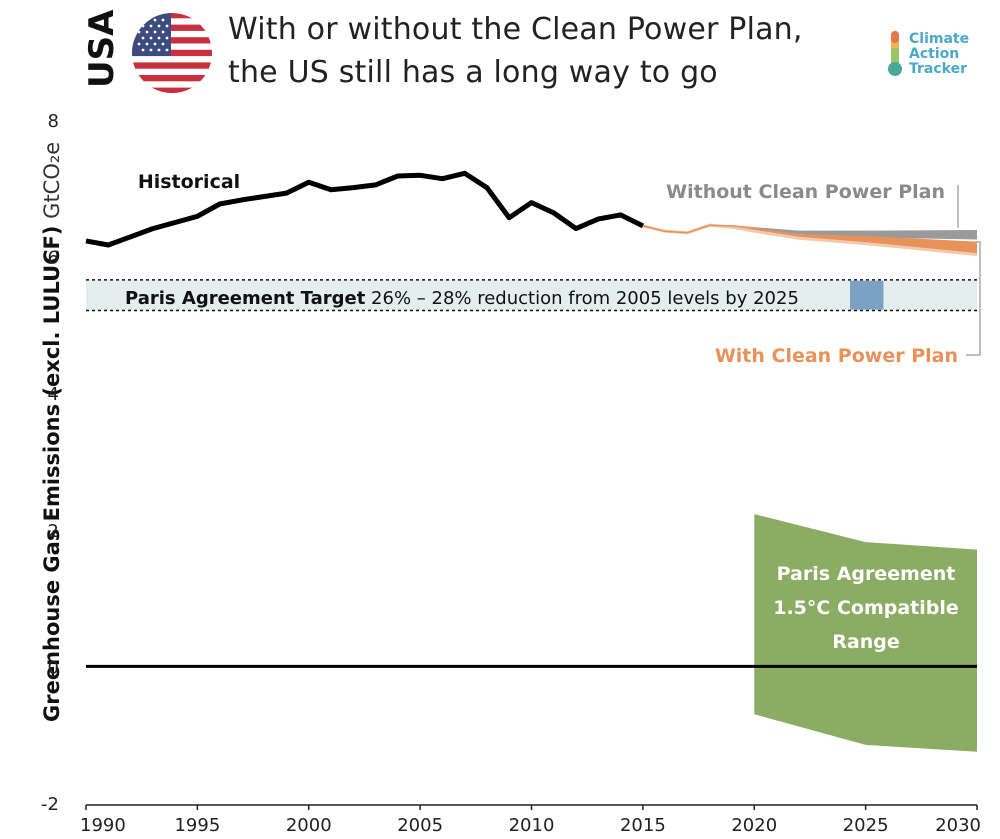  Describe the element at coordinates (643, 825) in the screenshot. I see `x-tick-label: 2015` at that location.